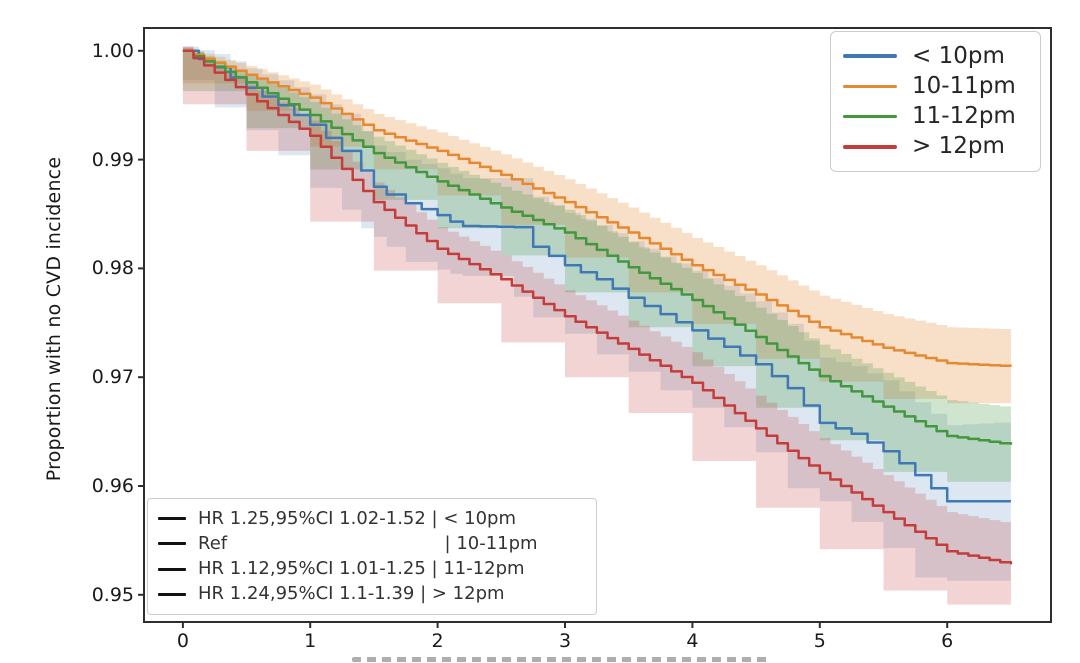  What do you see at coordinates (112, 594) in the screenshot?
I see `y-tick-label-0.95: 0.95` at bounding box center [112, 594].